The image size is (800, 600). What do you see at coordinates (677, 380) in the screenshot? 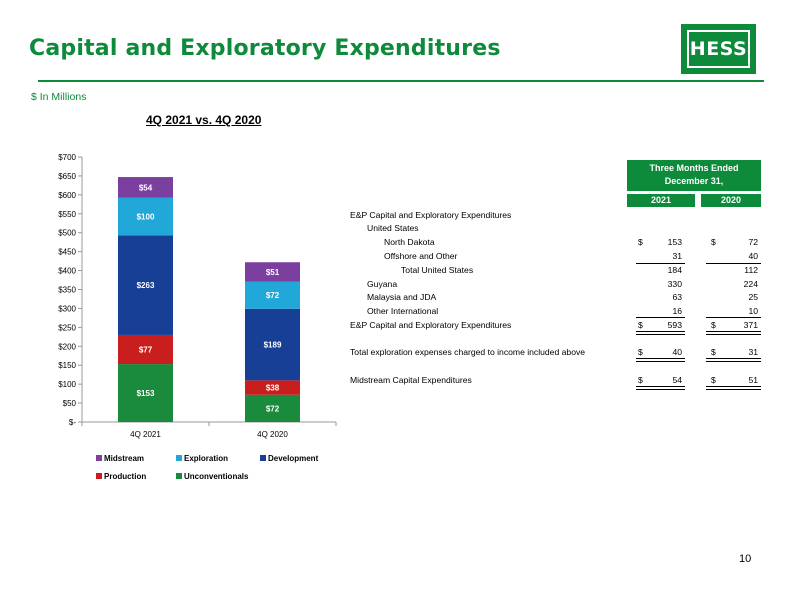
I see `value-midstream-capex-2021: 54` at bounding box center [677, 380].